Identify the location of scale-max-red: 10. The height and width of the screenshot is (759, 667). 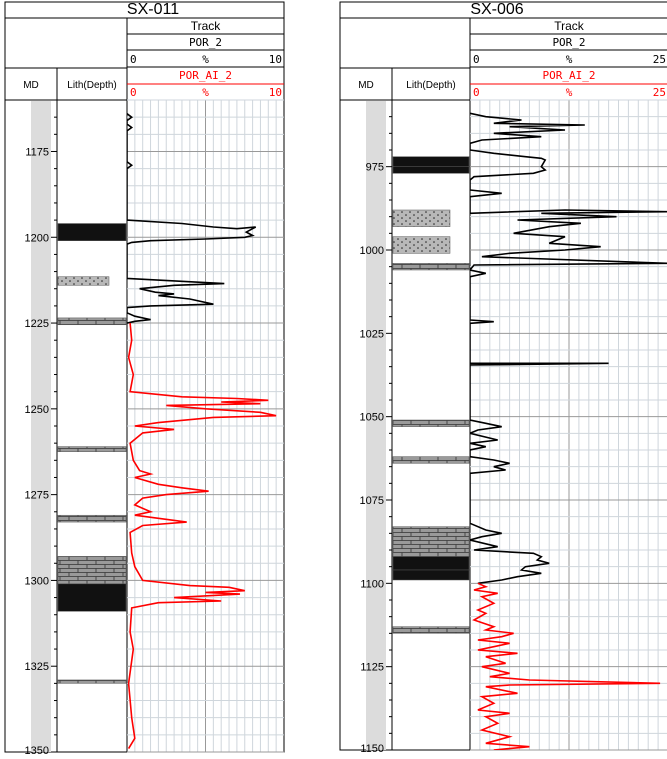
(275, 92).